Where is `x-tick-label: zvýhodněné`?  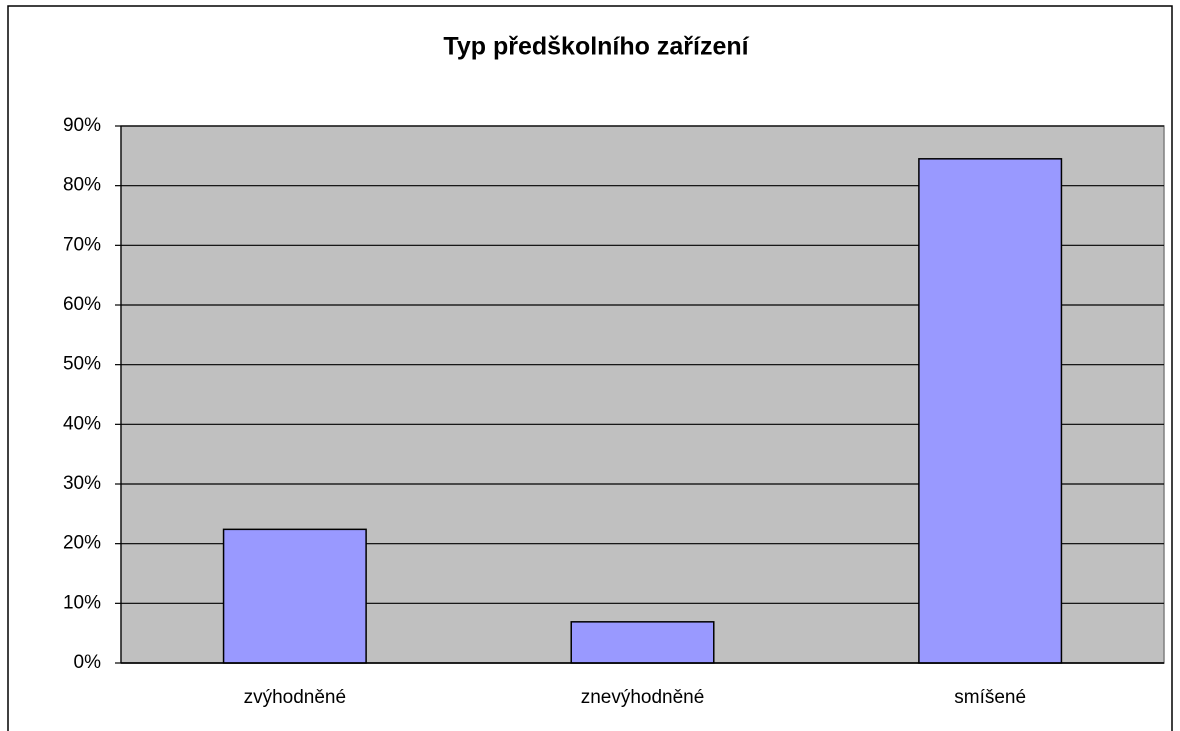
x-tick-label: zvýhodněné is located at coordinates (295, 697).